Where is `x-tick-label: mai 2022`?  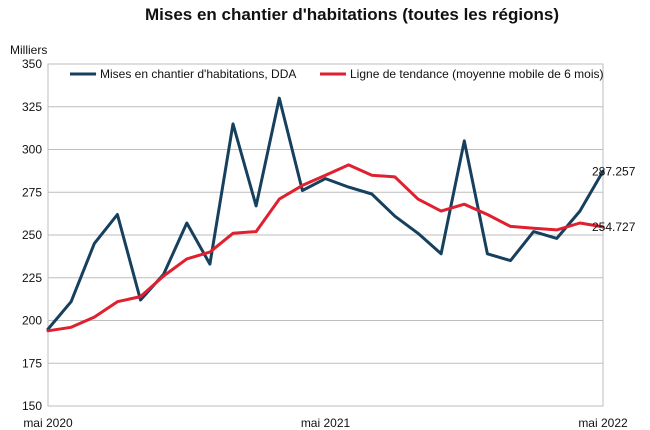
x-tick-label: mai 2022 is located at coordinates (603, 423).